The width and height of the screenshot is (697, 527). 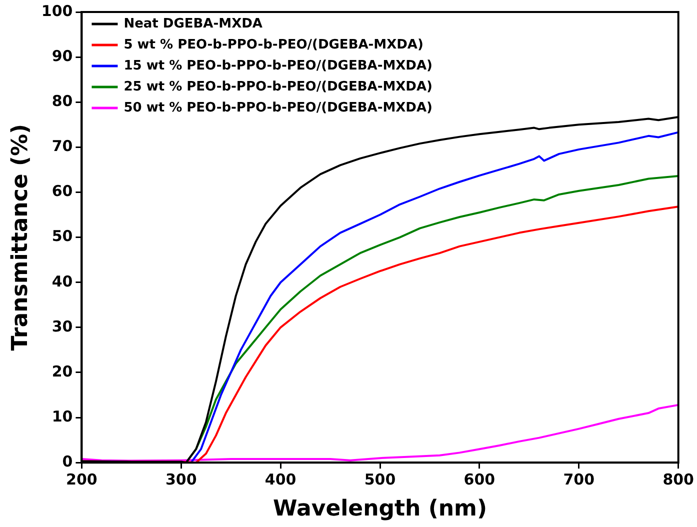 I want to click on y-tick-label: 40, so click(x=62, y=281).